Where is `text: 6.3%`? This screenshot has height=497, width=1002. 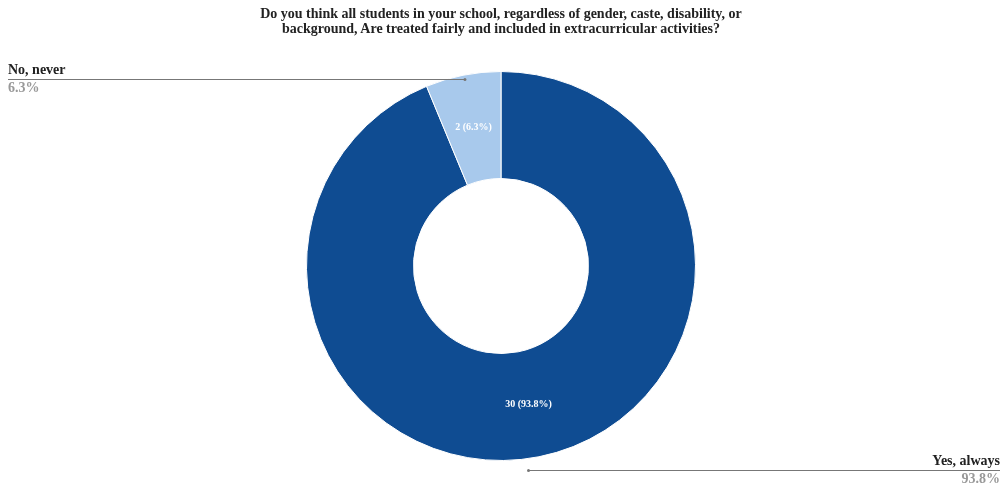
text: 6.3% is located at coordinates (24, 88).